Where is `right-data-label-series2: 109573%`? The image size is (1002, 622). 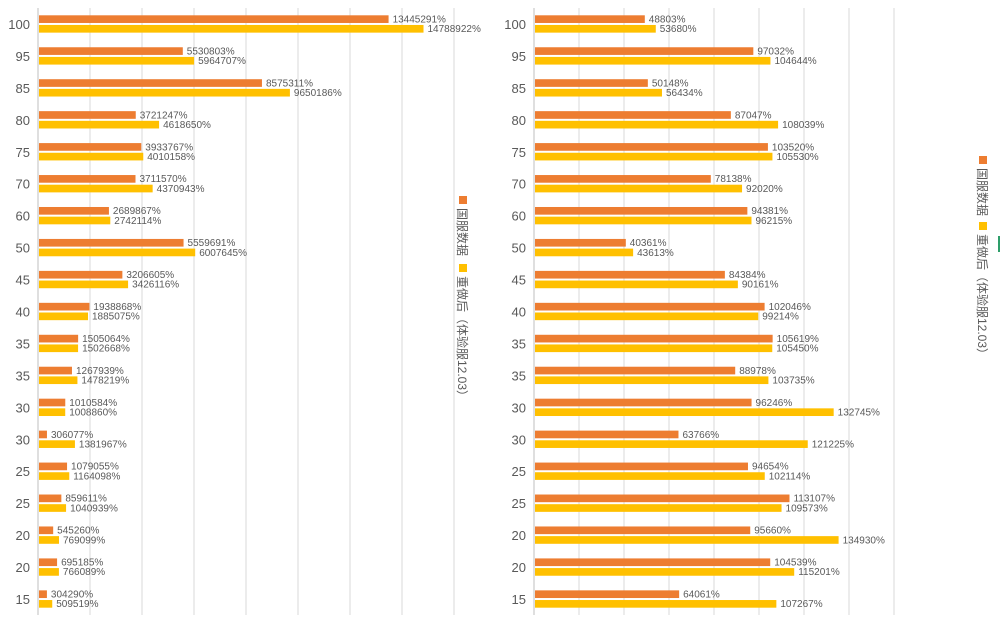 right-data-label-series2: 109573% is located at coordinates (807, 508).